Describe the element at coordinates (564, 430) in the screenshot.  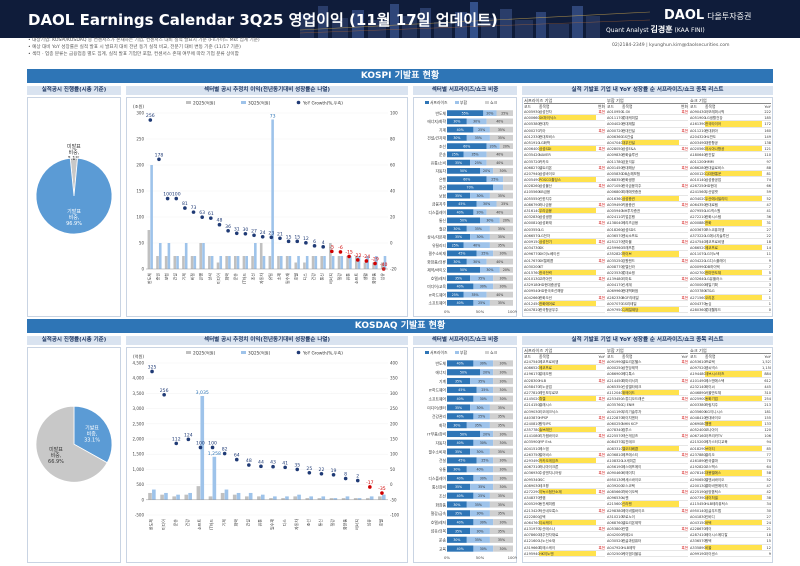
I see `list-item: A357780 솔브레인` at that location.